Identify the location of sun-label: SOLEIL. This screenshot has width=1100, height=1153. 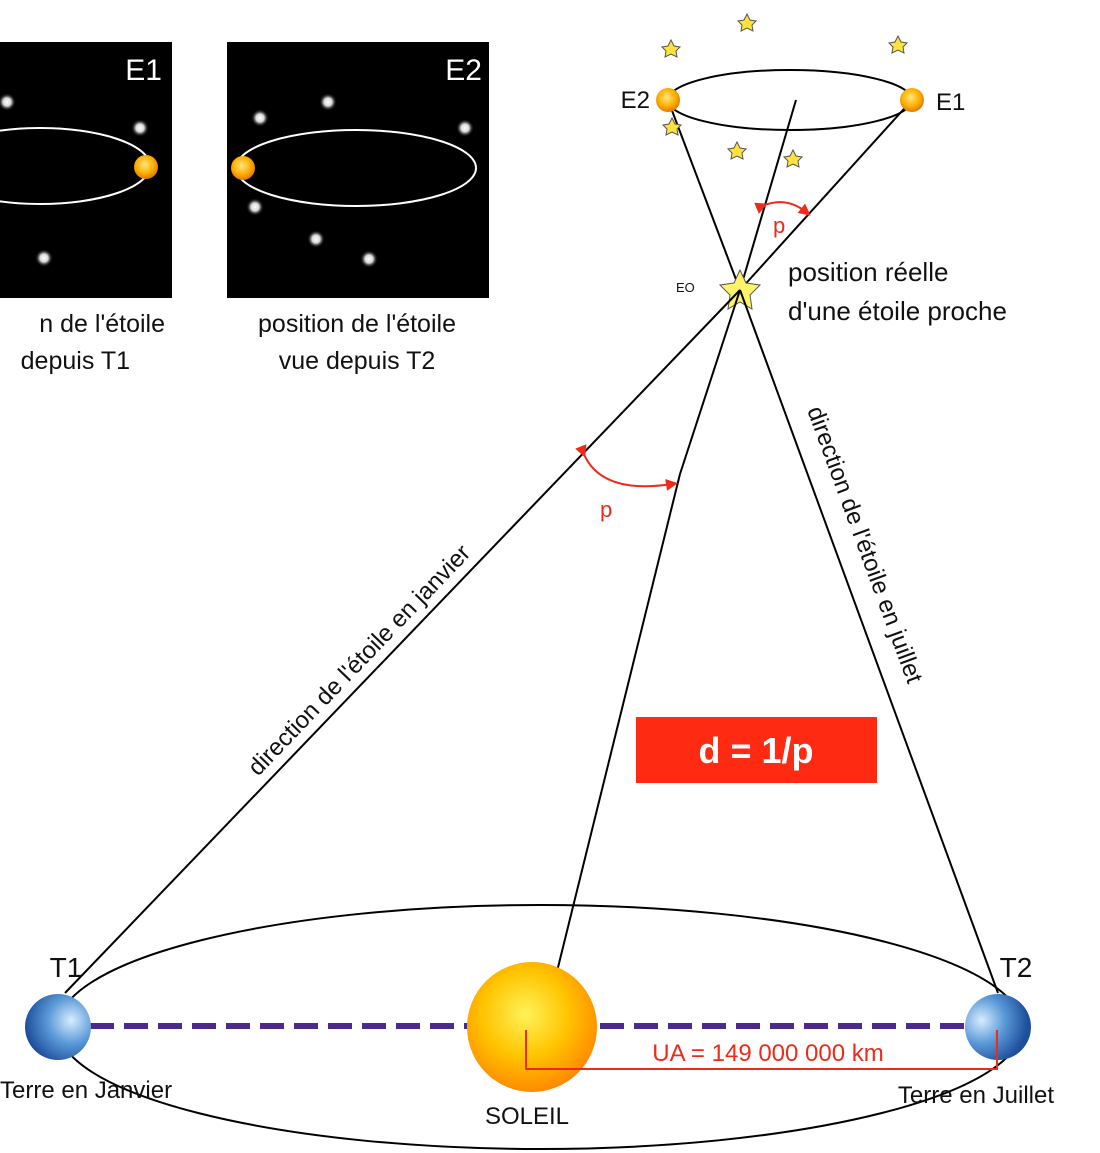
(527, 1116).